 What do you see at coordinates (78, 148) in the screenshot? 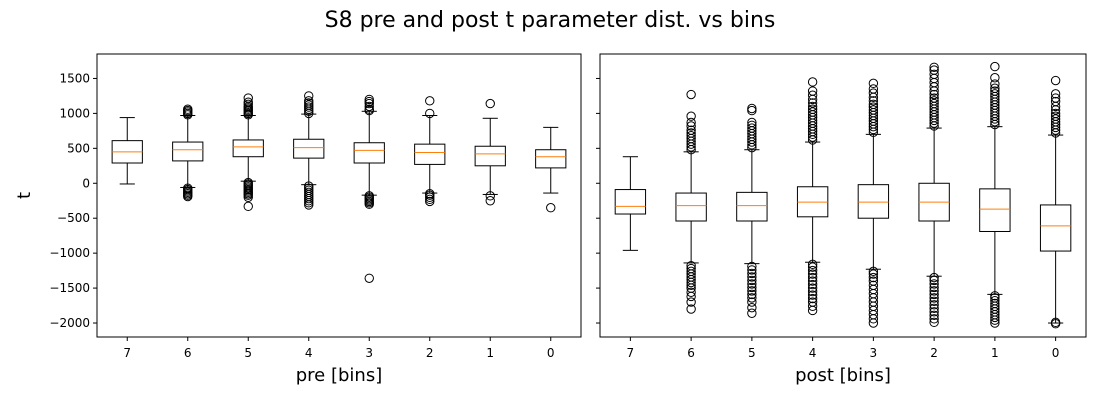
I see `y-tick-label: 500` at bounding box center [78, 148].